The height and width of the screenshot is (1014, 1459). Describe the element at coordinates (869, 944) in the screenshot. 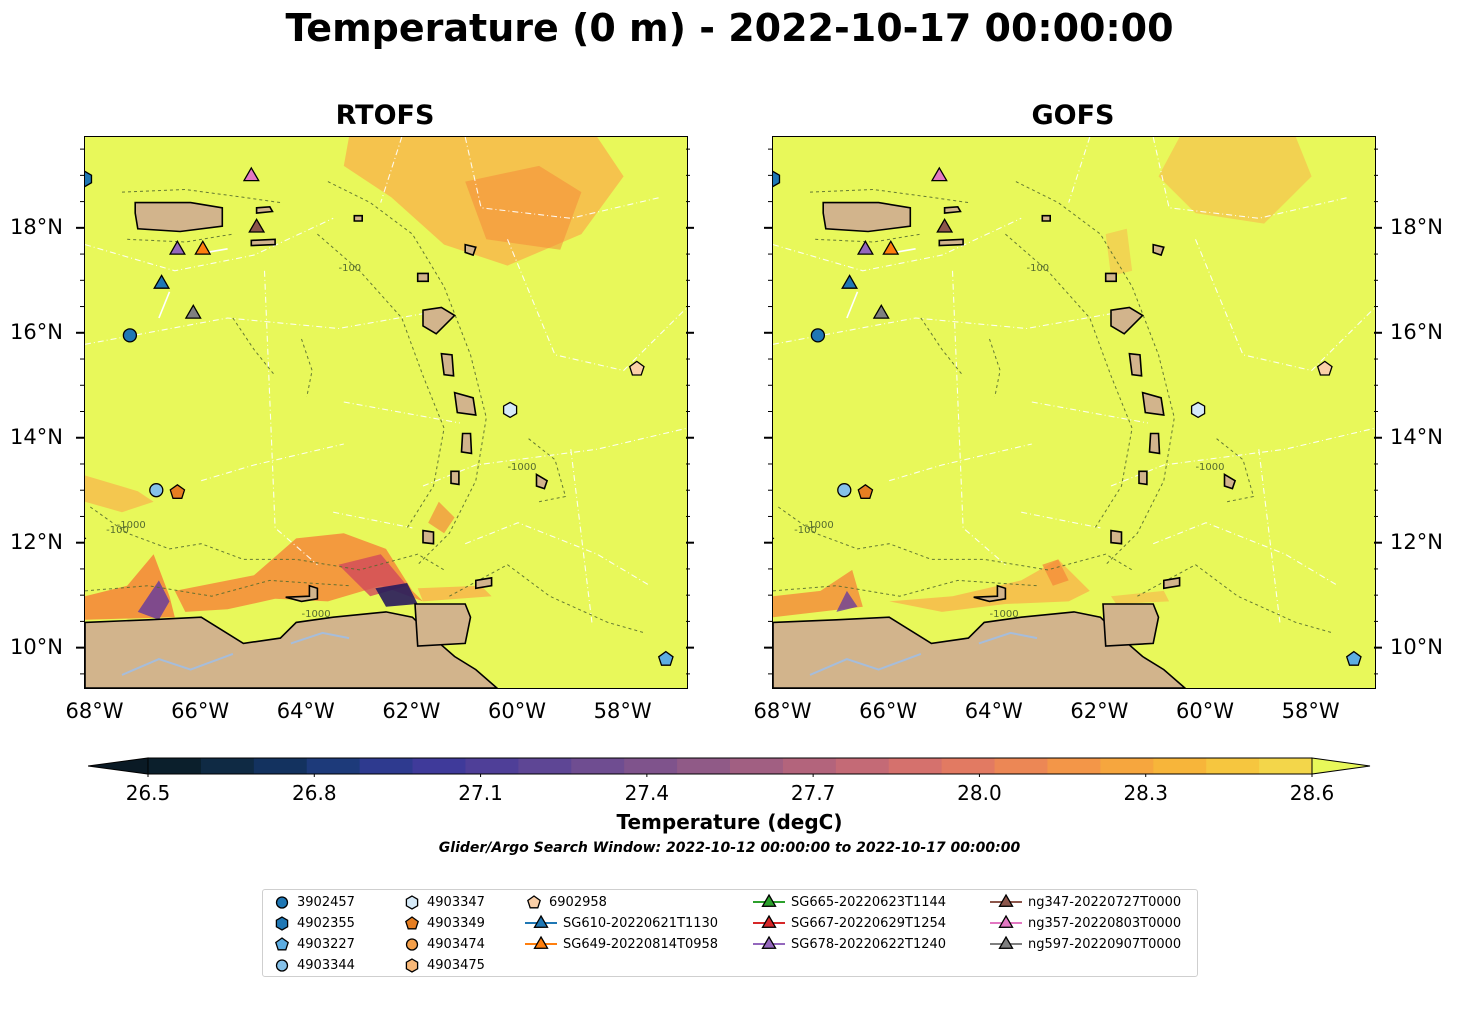

I see `legend-label: SG678-20220622T1240` at that location.